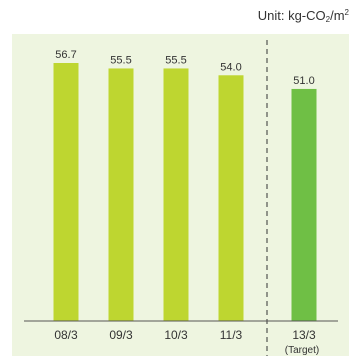 This screenshot has width=359, height=364. I want to click on unit-prefix: Unit: kg-CO, so click(291, 15).